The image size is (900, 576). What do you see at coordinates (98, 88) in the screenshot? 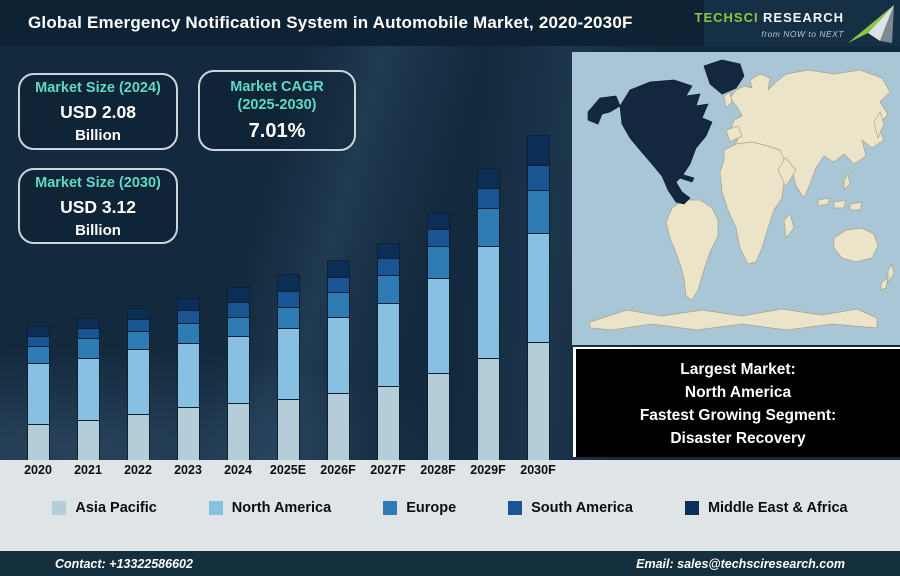
I see `stat-title: Market Size (2024)` at bounding box center [98, 88].